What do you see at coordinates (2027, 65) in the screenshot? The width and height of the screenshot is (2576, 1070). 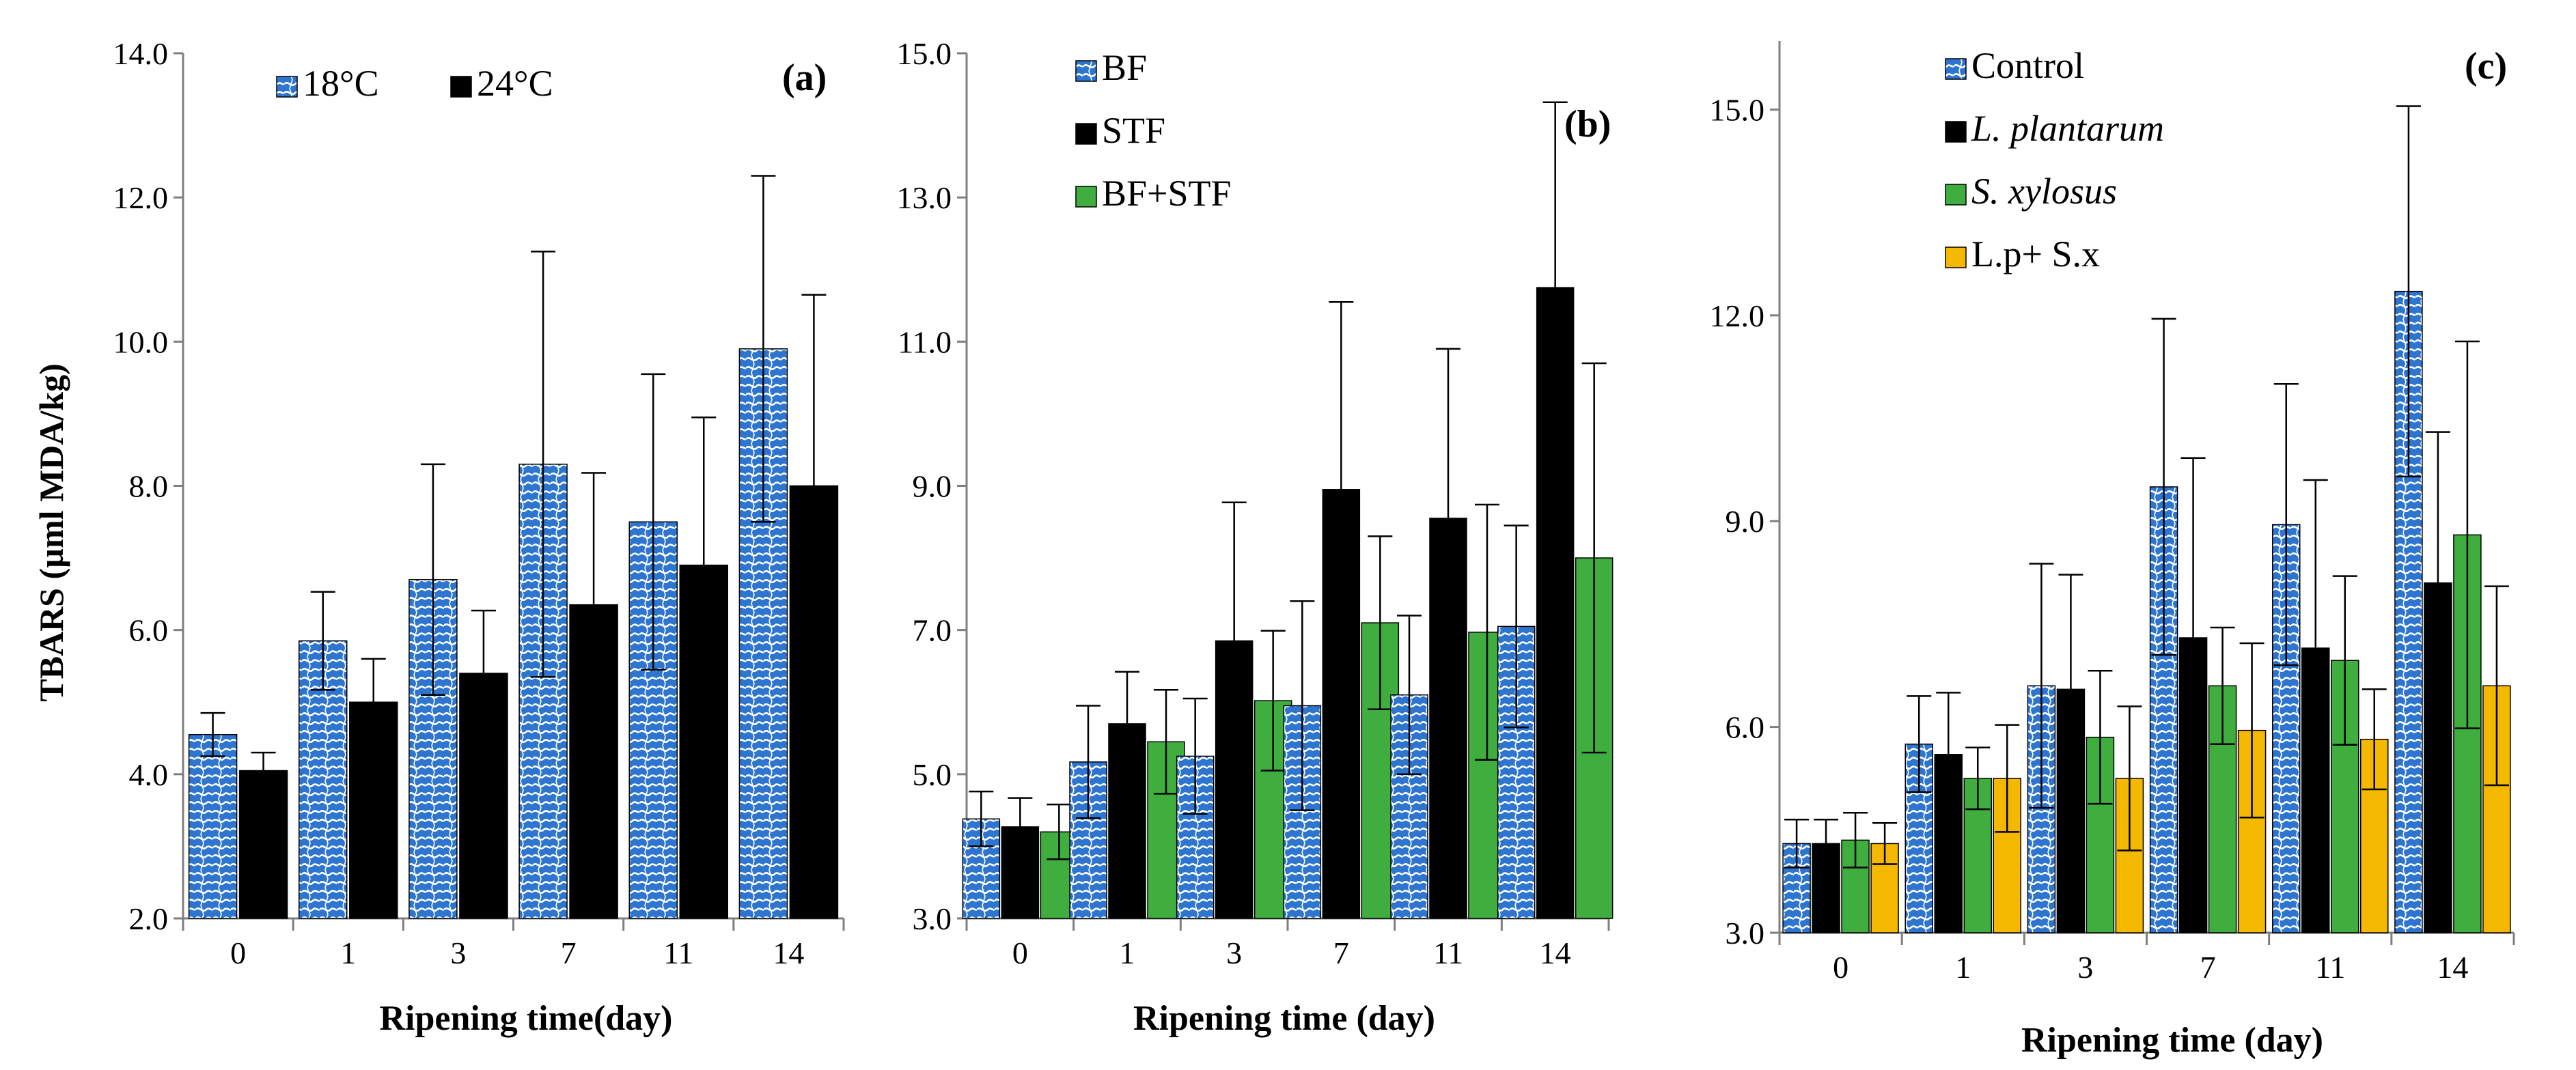 I see `panel-c-legend-label: Control` at bounding box center [2027, 65].